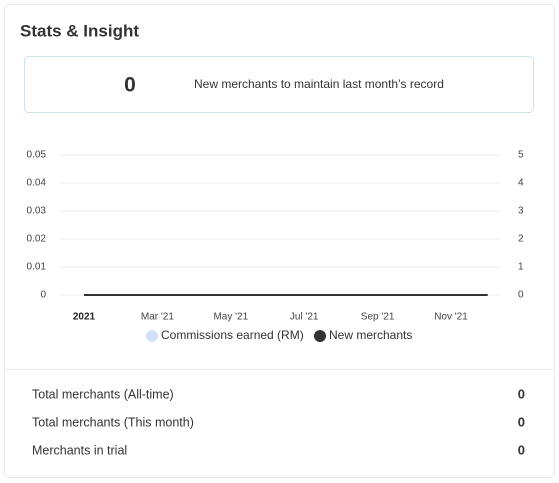 The width and height of the screenshot is (559, 483). I want to click on y-tick-label: 0.05, so click(37, 155).